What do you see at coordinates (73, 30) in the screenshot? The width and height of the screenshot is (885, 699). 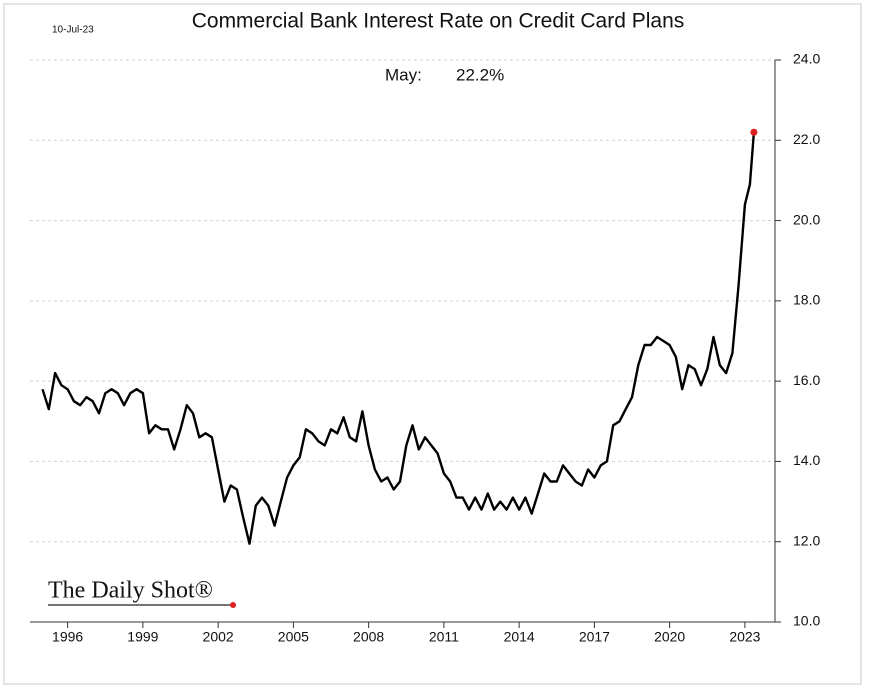 I see `date-label: 10-Jul-23` at bounding box center [73, 30].